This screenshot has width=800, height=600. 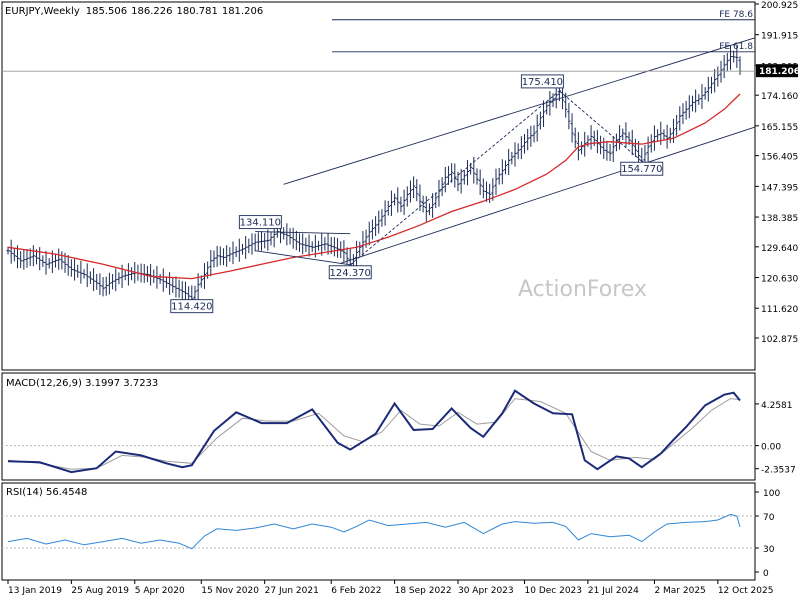 I want to click on x-axis-tick-label: 18 Sep 2022, so click(x=423, y=591).